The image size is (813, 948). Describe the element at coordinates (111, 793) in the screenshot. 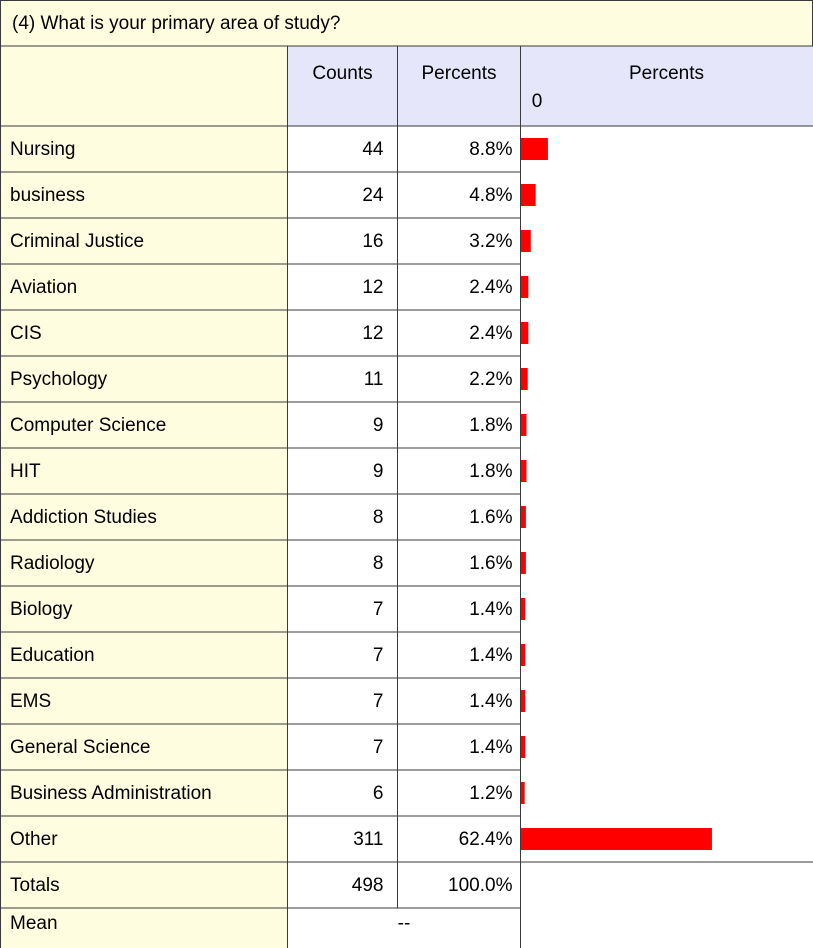

I see `row-label: Business Administration` at that location.